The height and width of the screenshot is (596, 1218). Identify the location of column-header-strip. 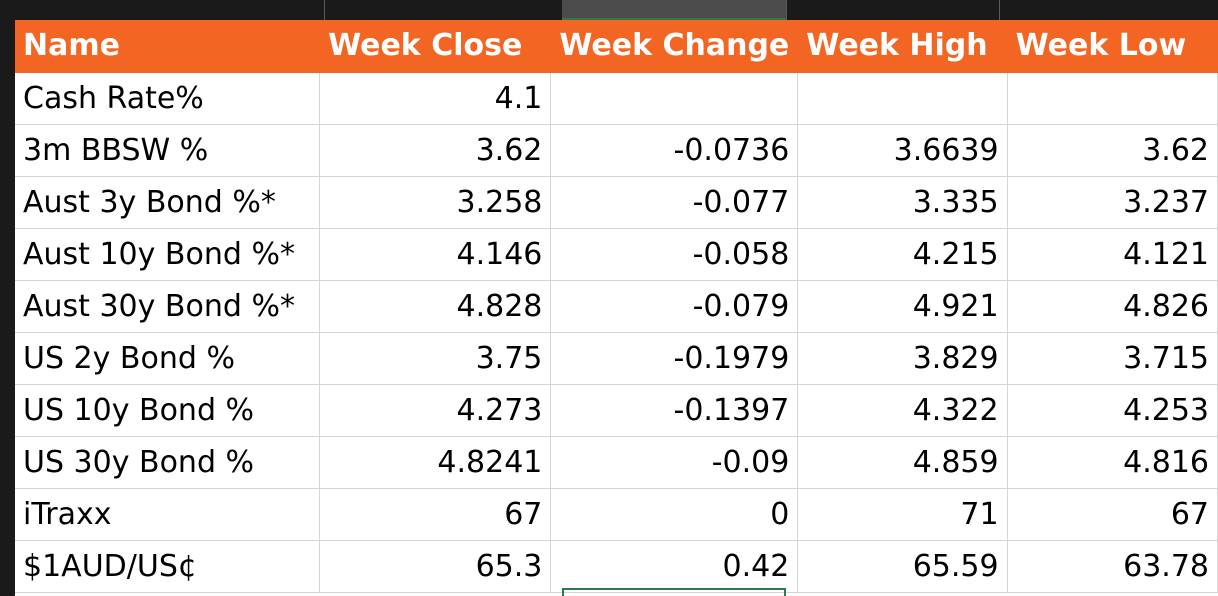
(616, 10).